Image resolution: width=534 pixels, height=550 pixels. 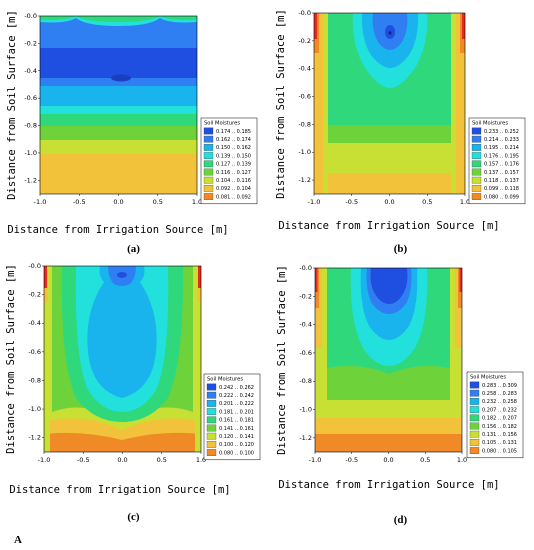 What do you see at coordinates (32, 98) in the screenshot?
I see `y-ticks-a: -0.0 -0.2 -0.4 -0.6 -0.8 -1.0 -1.2` at bounding box center [32, 98].